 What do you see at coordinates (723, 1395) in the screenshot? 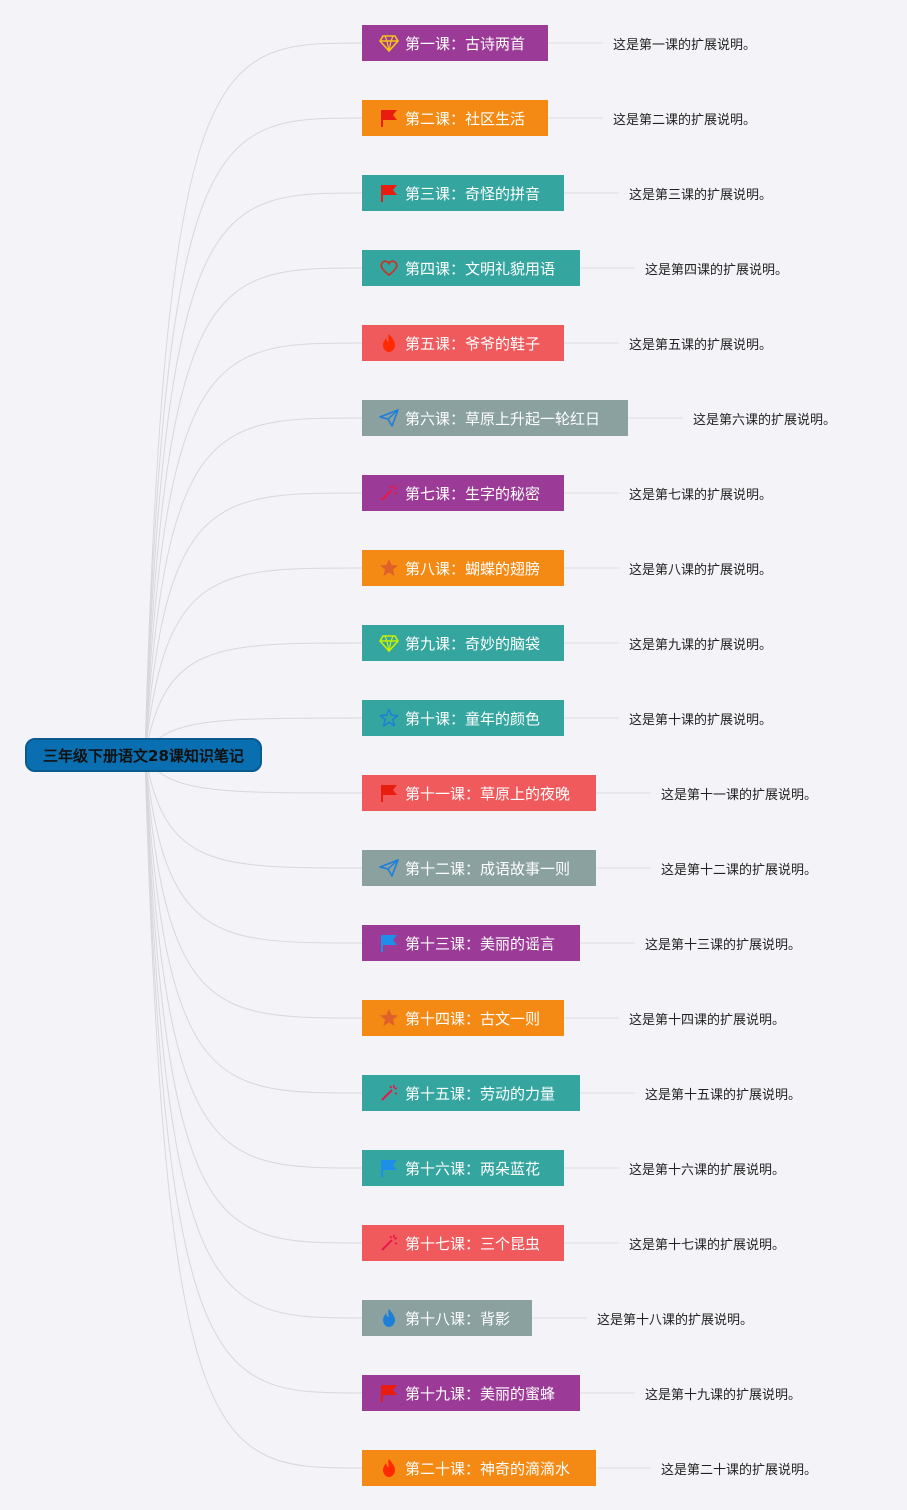
I see `lesson-note: 这是第十九课的扩展说明。` at bounding box center [723, 1395].